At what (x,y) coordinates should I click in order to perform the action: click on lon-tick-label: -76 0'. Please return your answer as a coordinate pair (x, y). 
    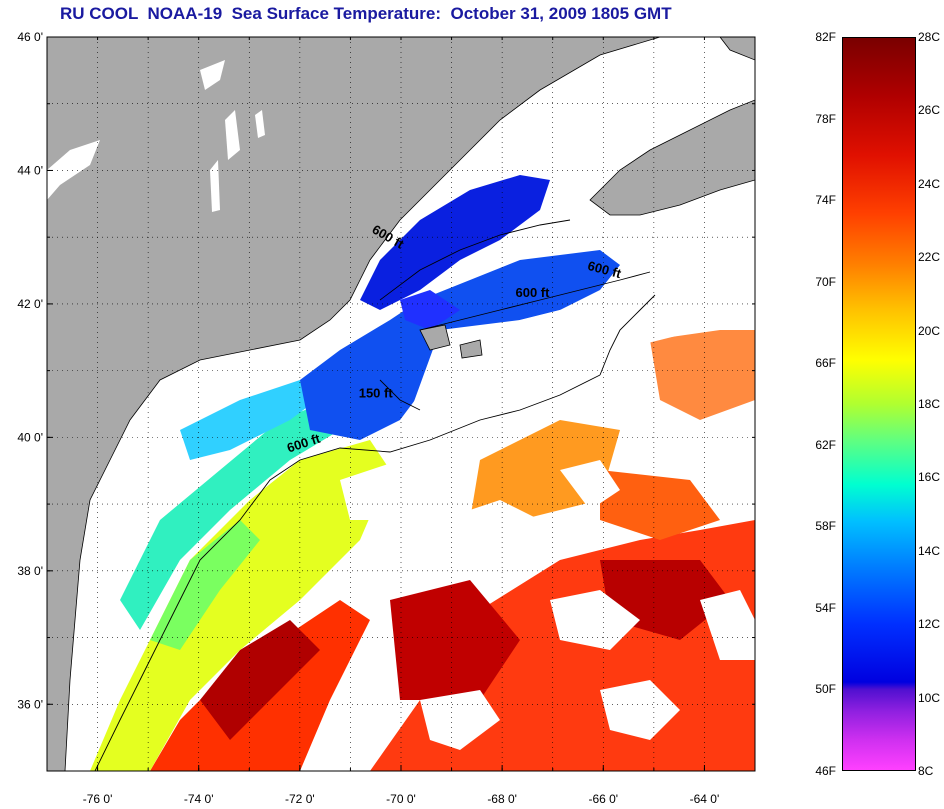
    Looking at the image, I should click on (98, 799).